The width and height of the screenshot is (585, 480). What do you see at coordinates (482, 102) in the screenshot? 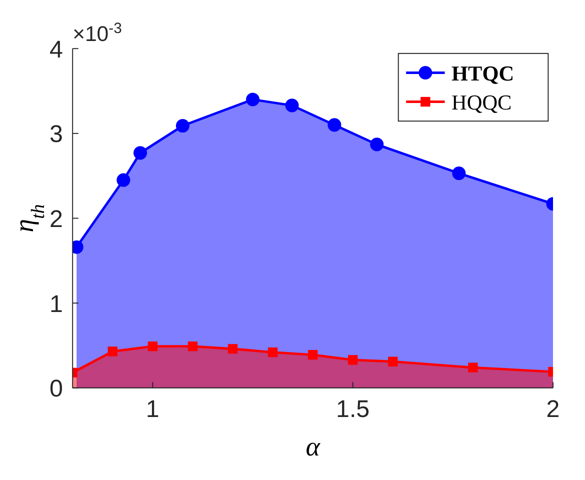
I see `legend-label: HQQC` at bounding box center [482, 102].